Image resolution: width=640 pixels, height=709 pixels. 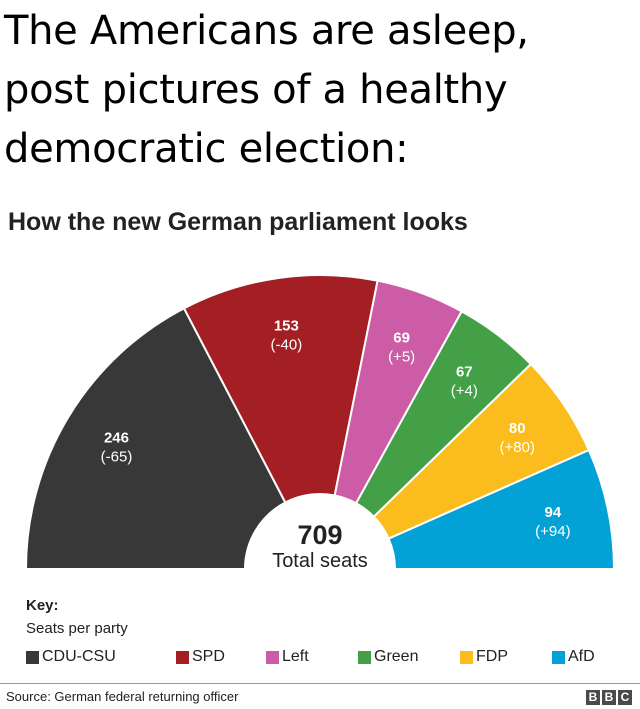 What do you see at coordinates (287, 344) in the screenshot?
I see `seat-change-label: (-40)` at bounding box center [287, 344].